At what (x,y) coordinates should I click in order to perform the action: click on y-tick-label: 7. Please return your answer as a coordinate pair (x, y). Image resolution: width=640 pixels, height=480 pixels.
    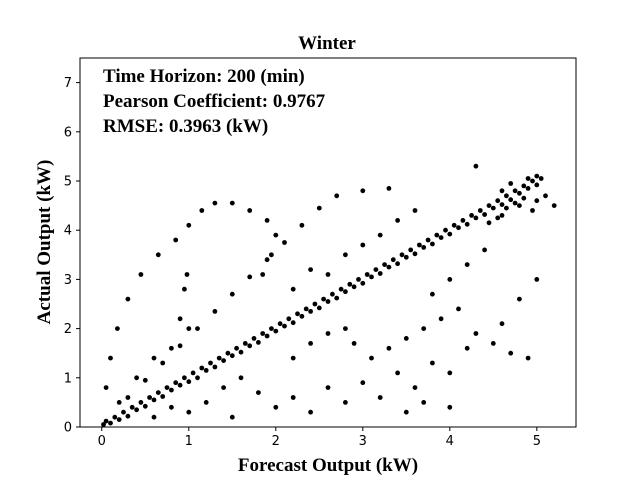
    Looking at the image, I should click on (68, 83).